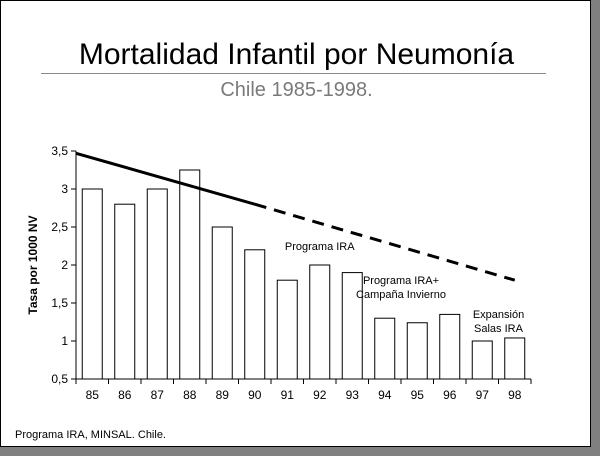 The image size is (600, 456). Describe the element at coordinates (64, 341) in the screenshot. I see `y-tick-label: 1` at that location.